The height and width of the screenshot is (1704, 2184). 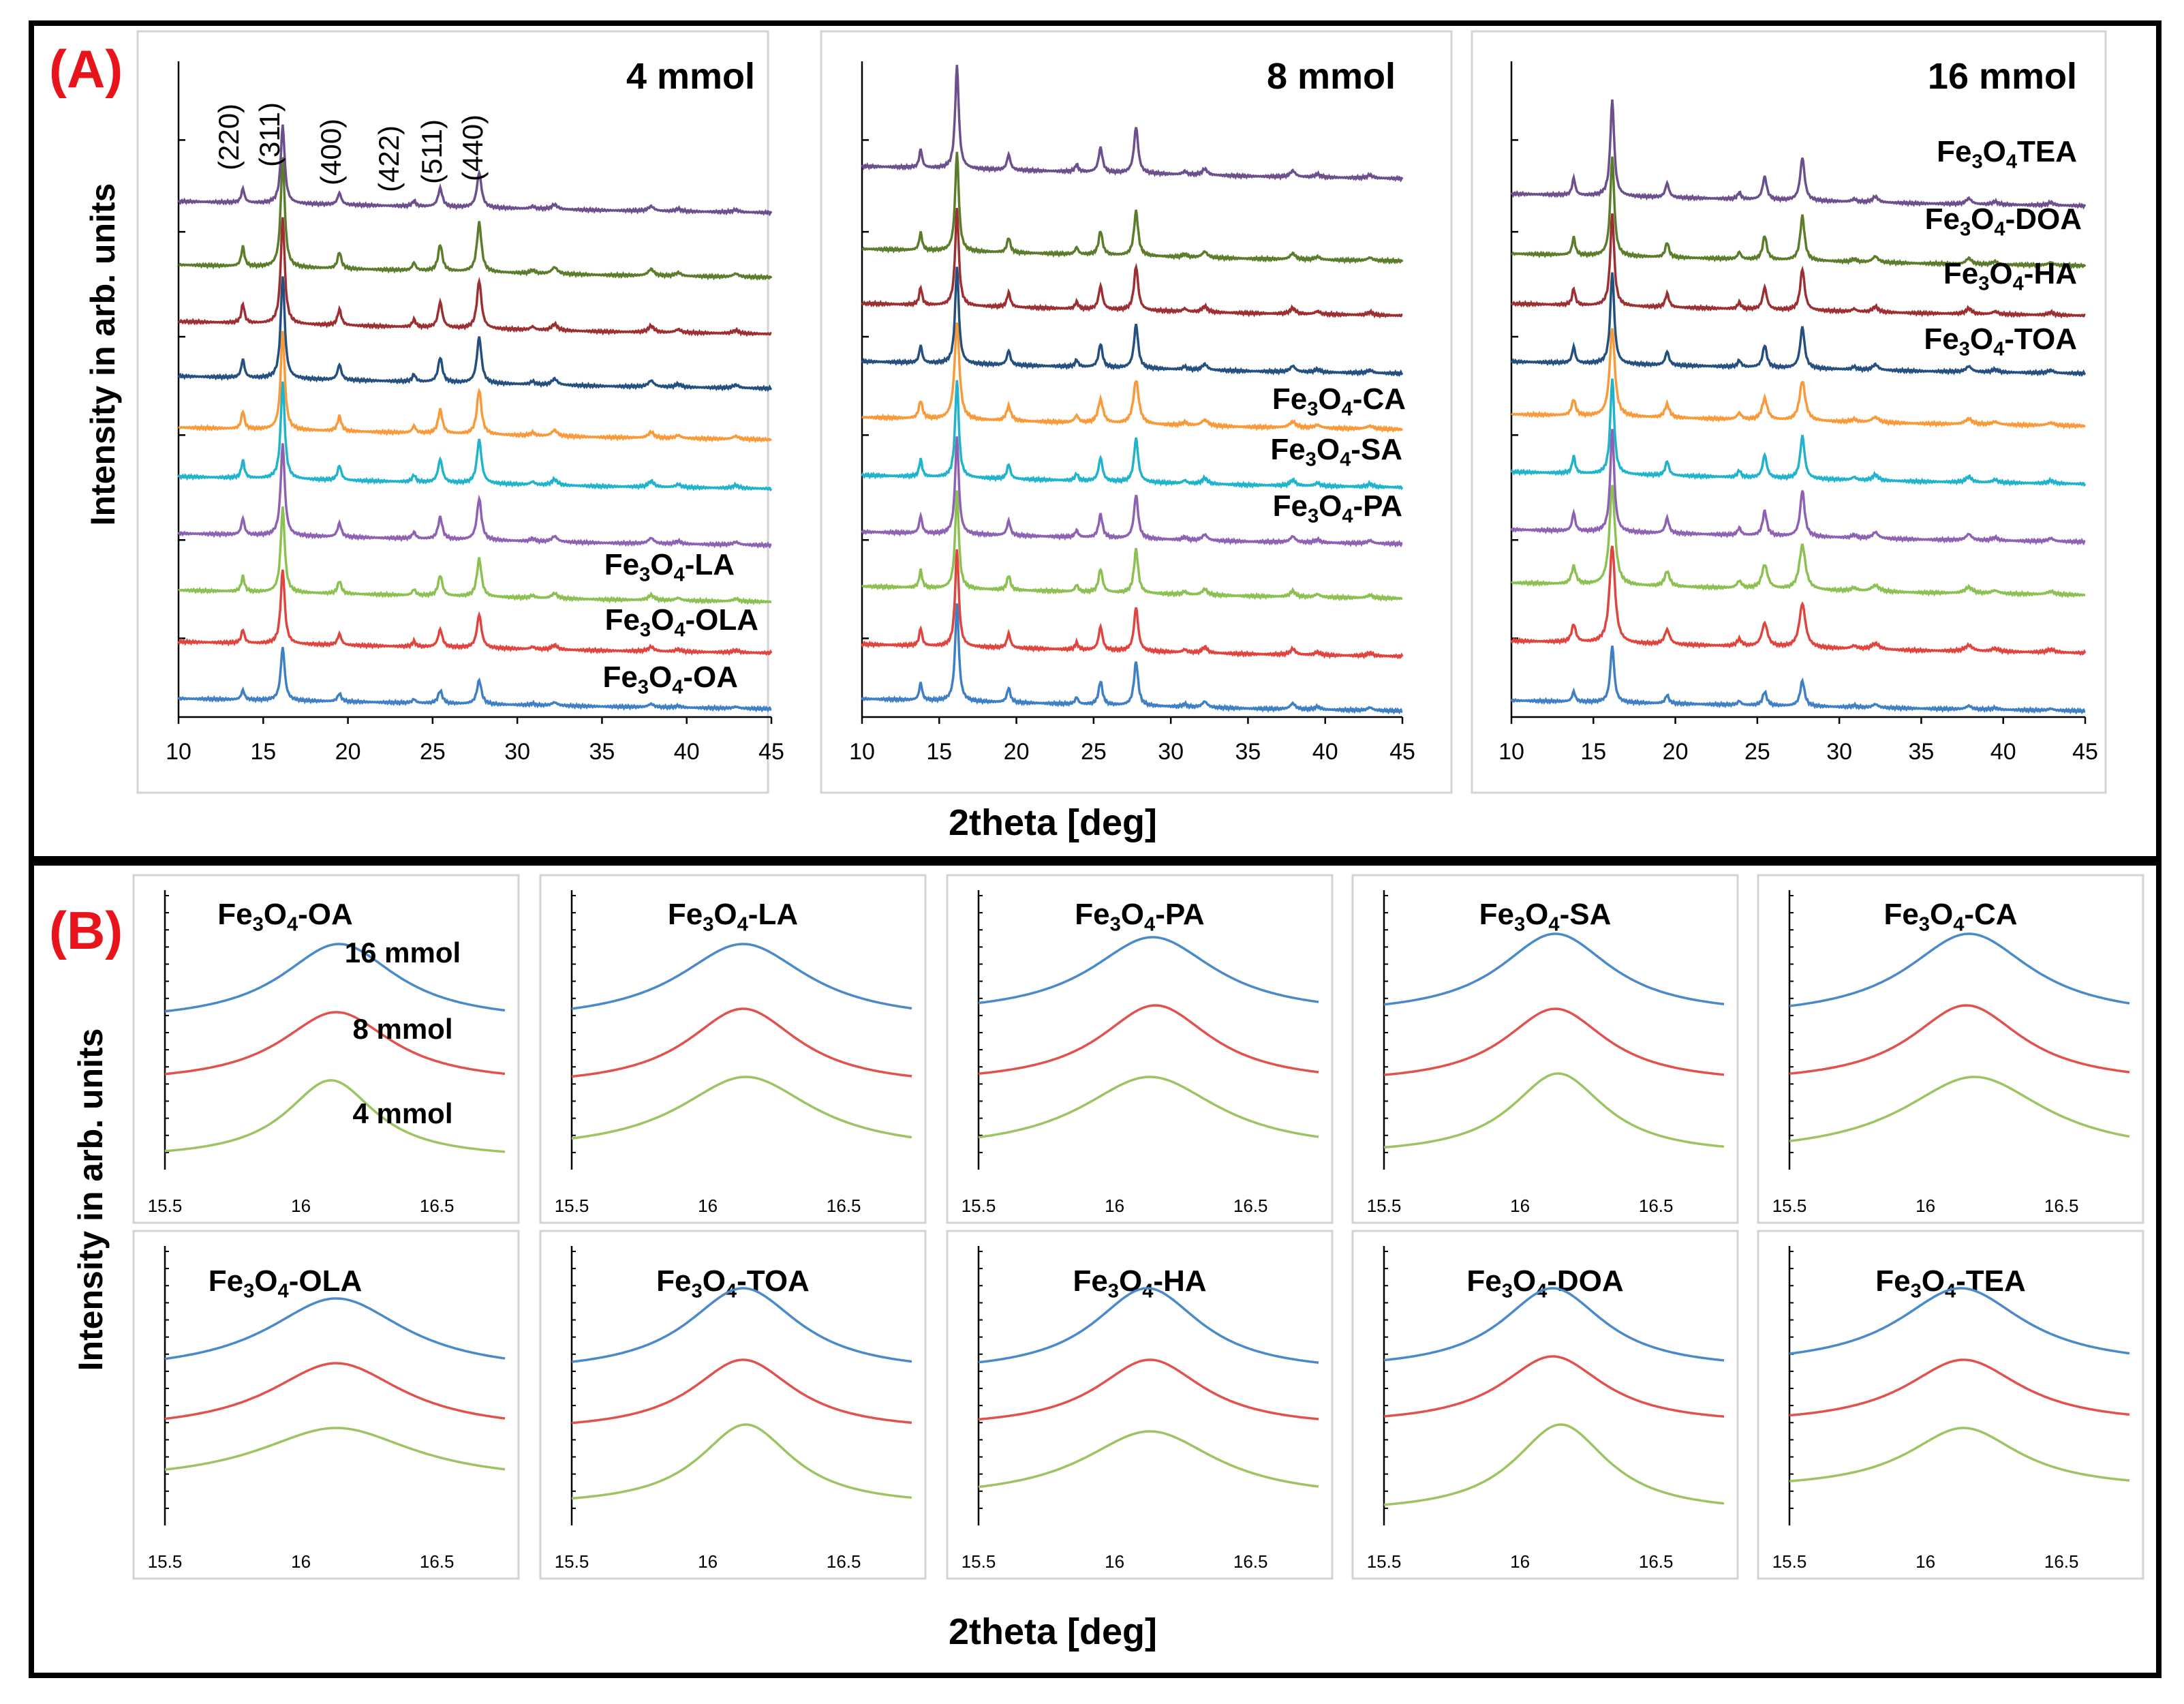 I want to click on series-line-fe3o4-toa, so click(x=475, y=334).